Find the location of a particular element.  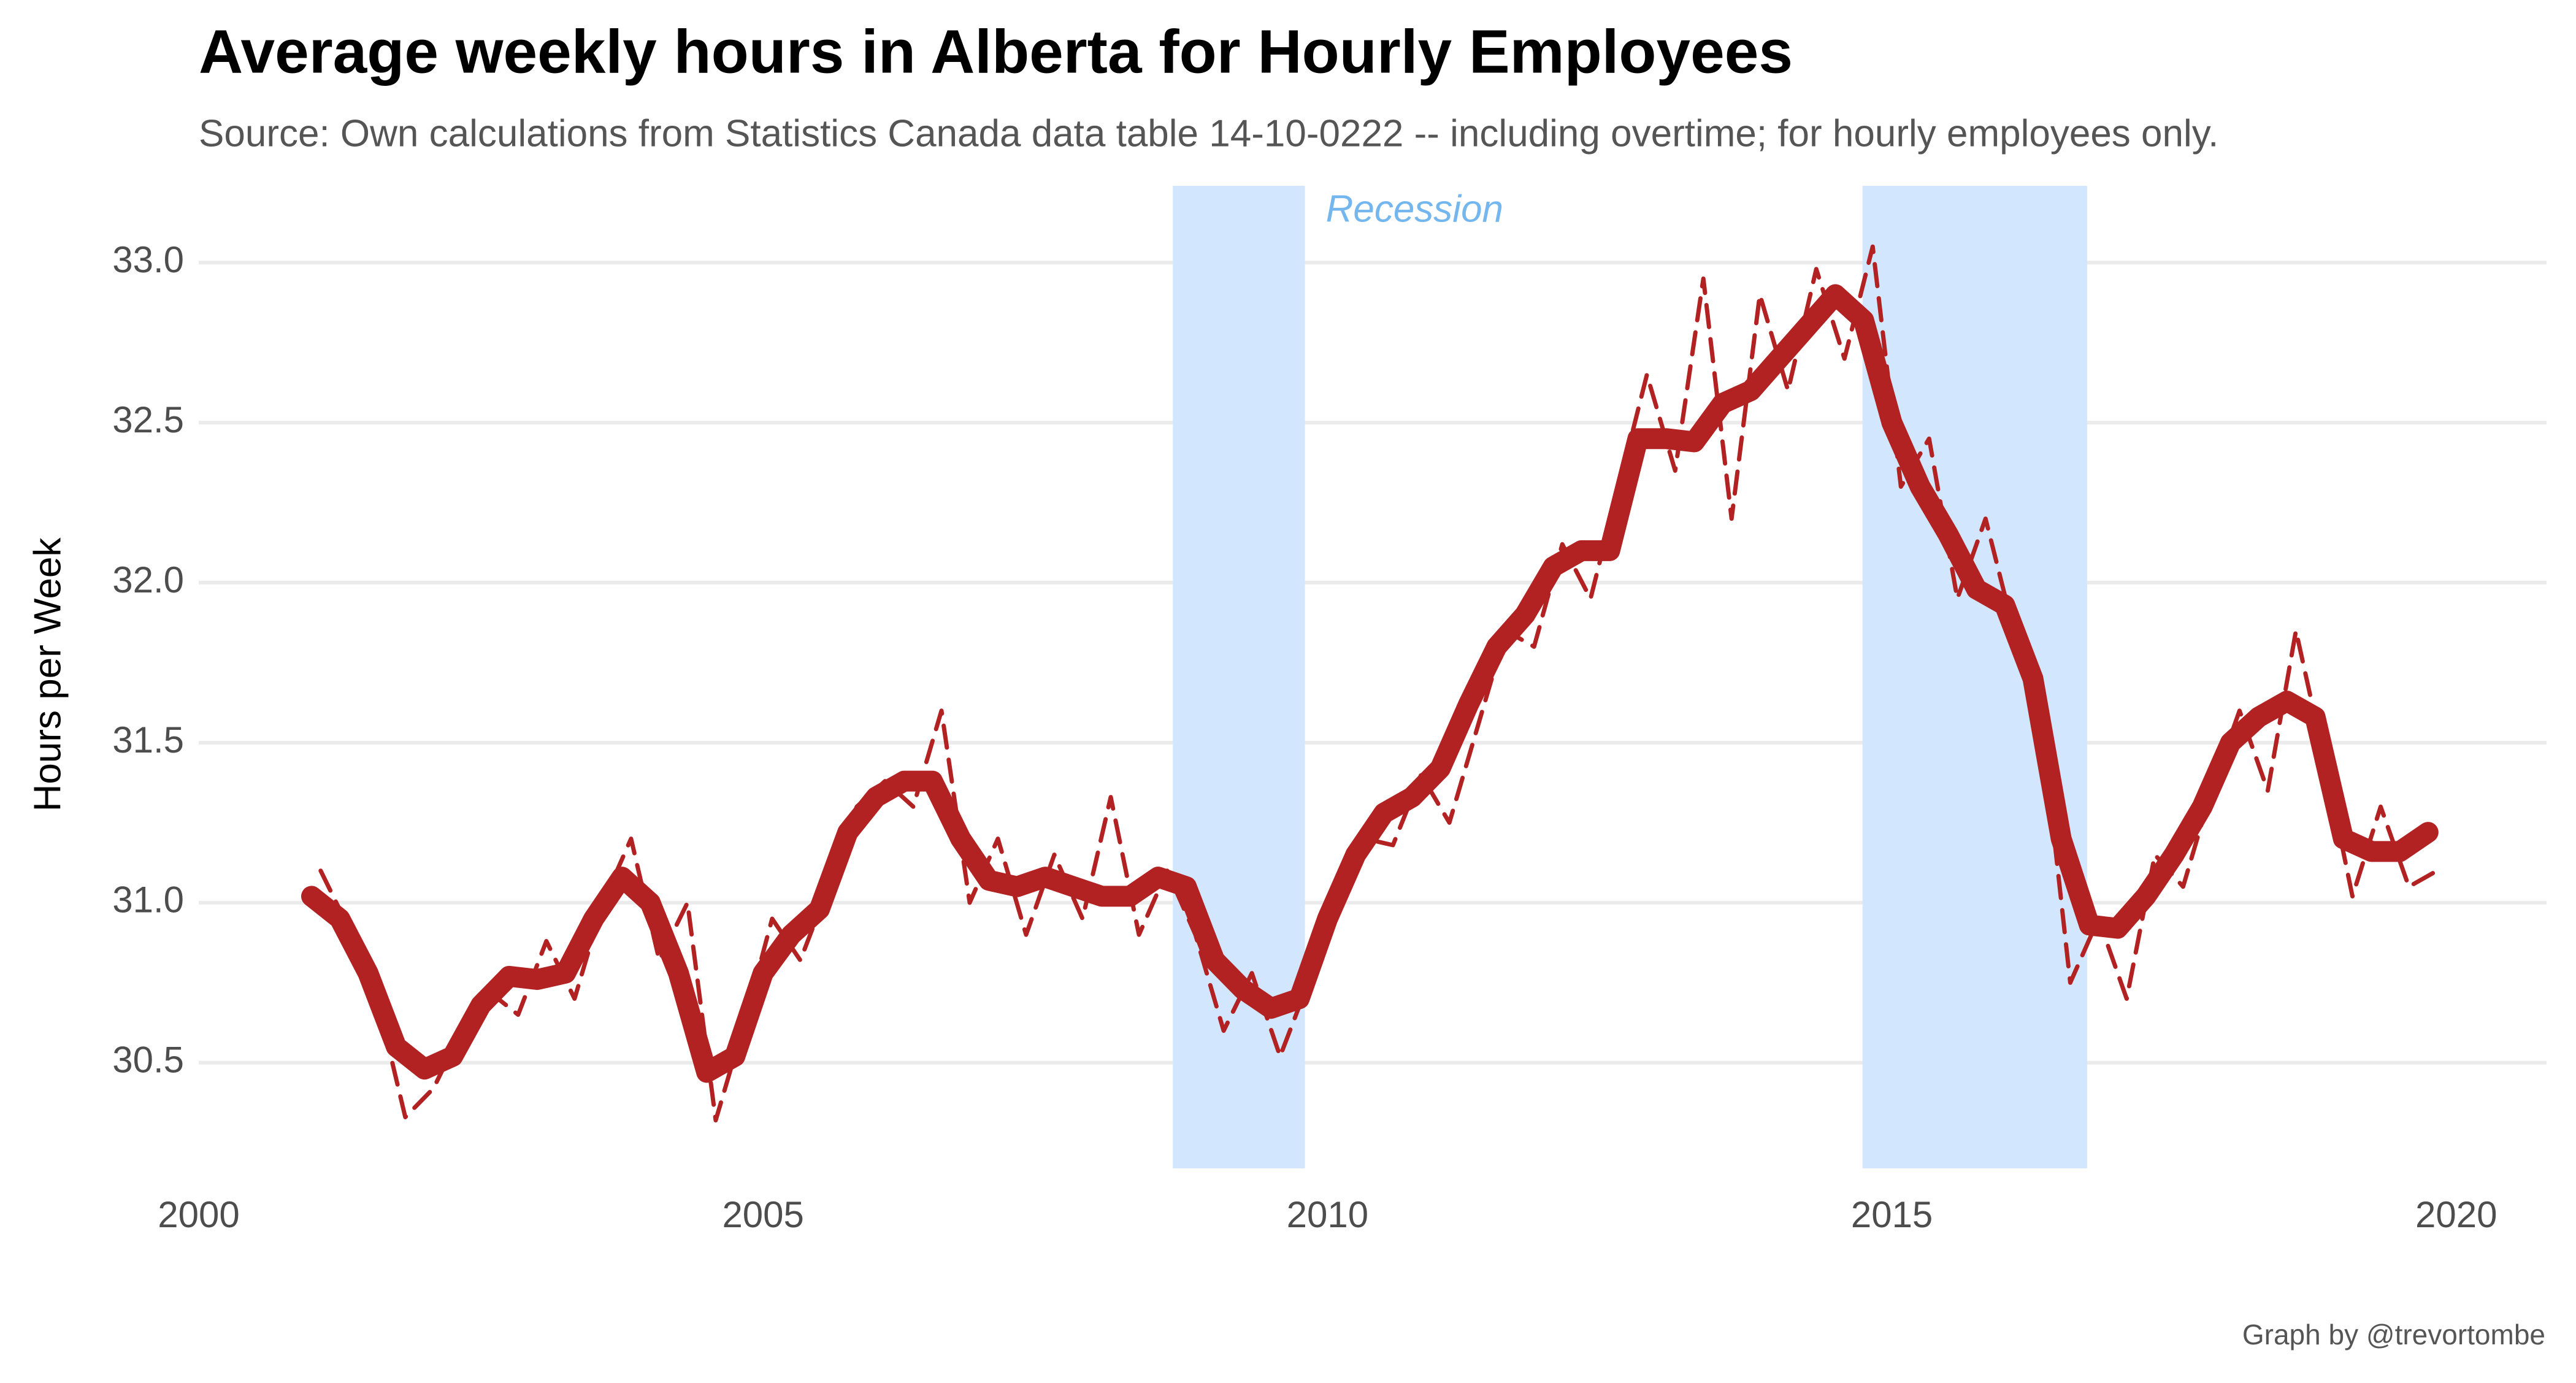

y-tick-label: 30.5 is located at coordinates (148, 1060).